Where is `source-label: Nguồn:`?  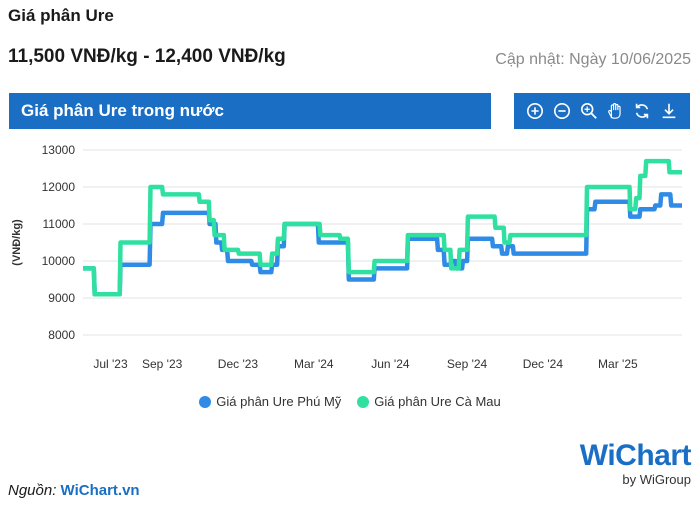 source-label: Nguồn: is located at coordinates (32, 490).